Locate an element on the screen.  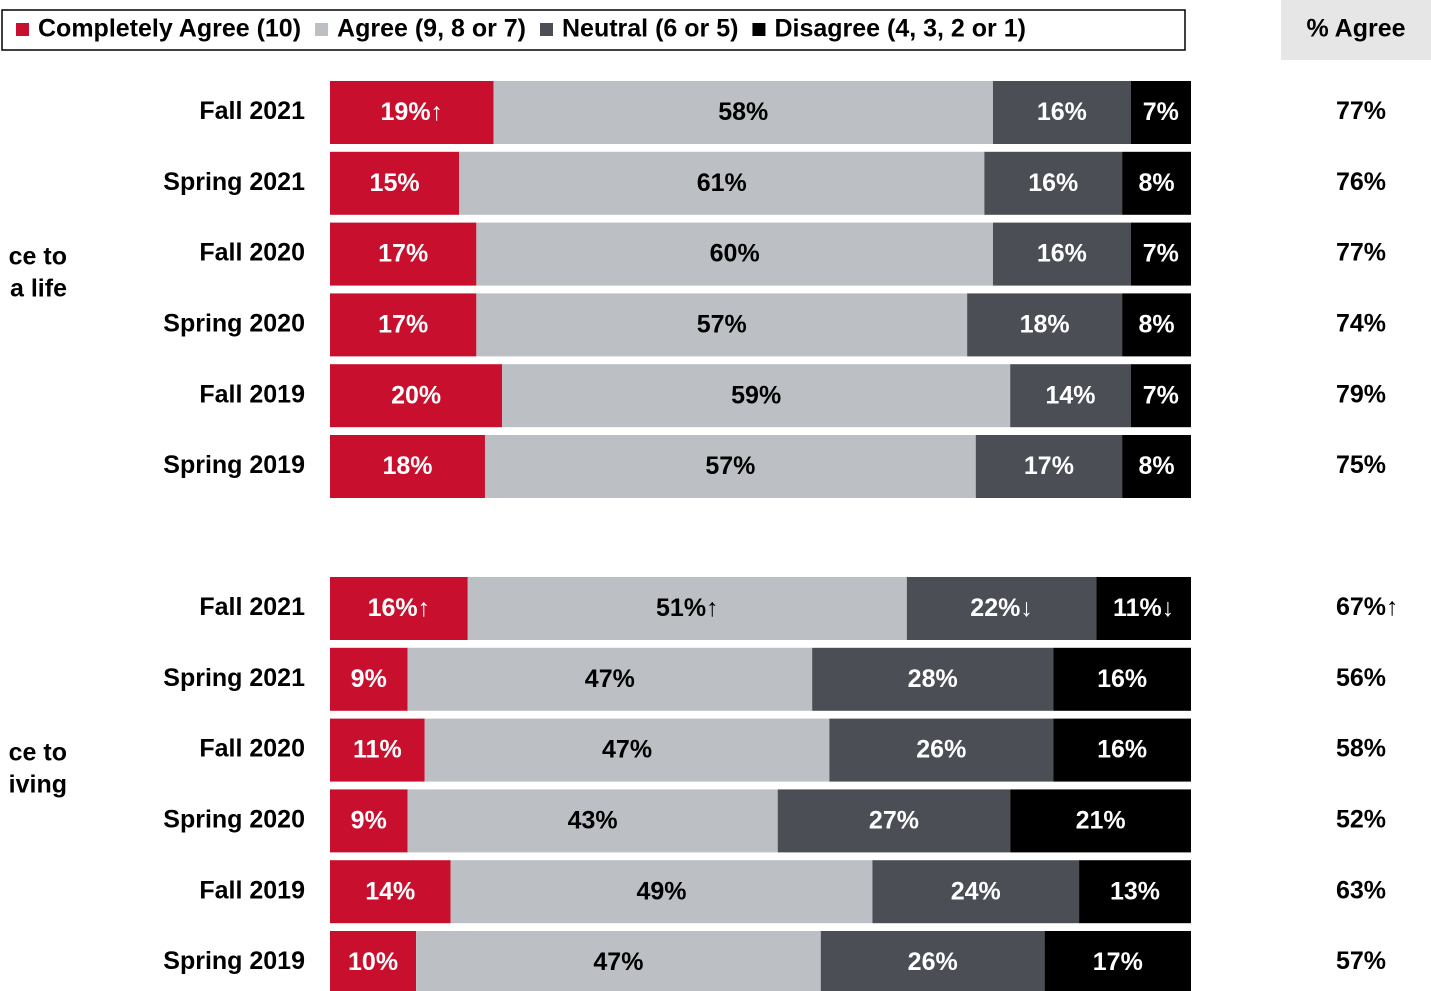
value-label: 61% is located at coordinates (722, 183).